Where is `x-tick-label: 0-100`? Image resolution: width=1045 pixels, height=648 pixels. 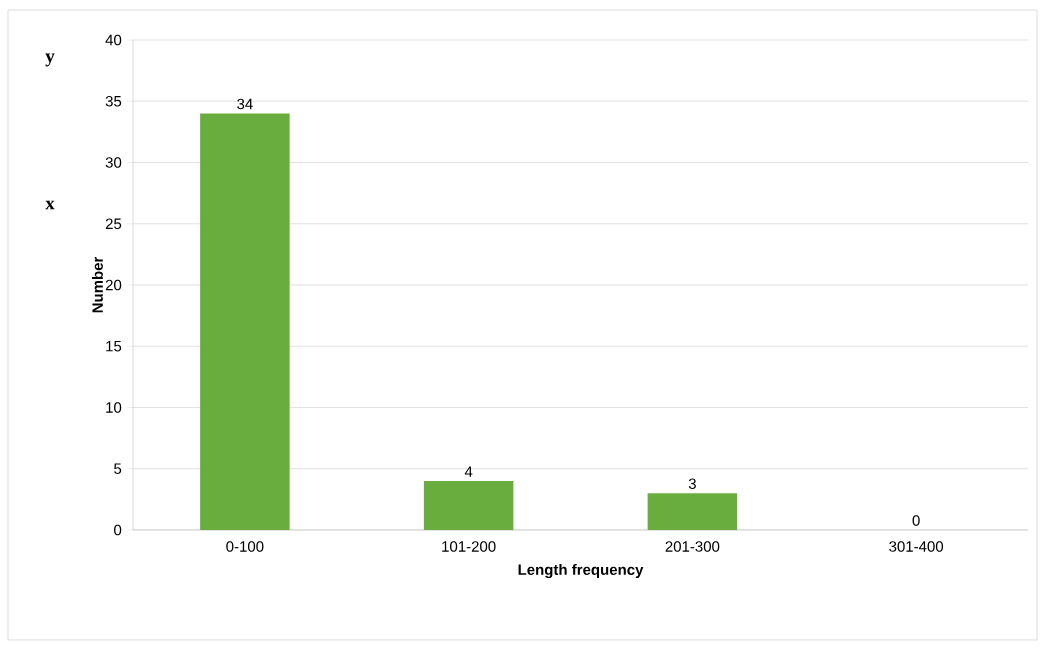 x-tick-label: 0-100 is located at coordinates (245, 546).